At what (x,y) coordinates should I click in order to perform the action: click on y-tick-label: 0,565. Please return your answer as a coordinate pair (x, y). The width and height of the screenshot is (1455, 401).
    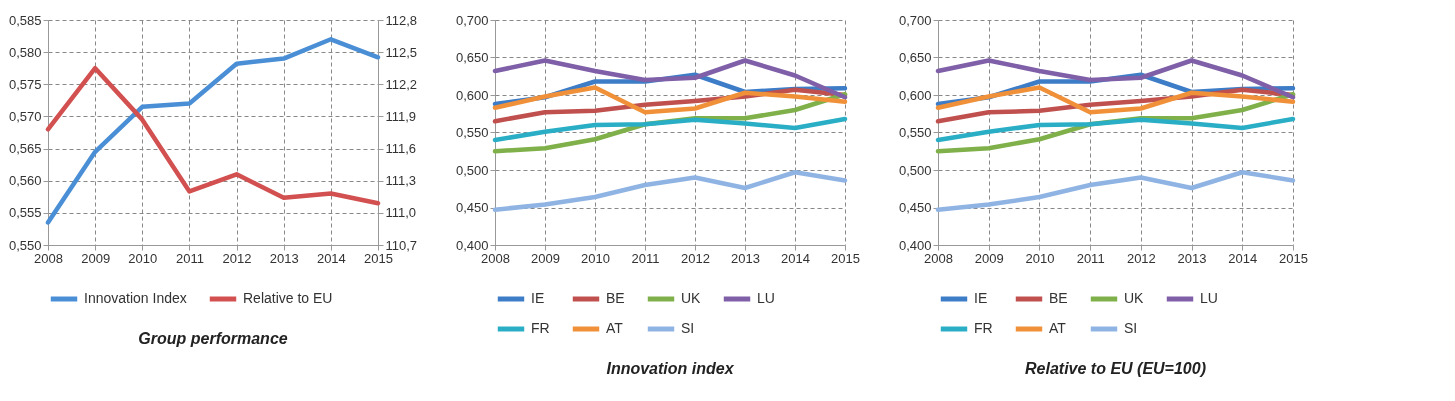
    Looking at the image, I should click on (25, 149).